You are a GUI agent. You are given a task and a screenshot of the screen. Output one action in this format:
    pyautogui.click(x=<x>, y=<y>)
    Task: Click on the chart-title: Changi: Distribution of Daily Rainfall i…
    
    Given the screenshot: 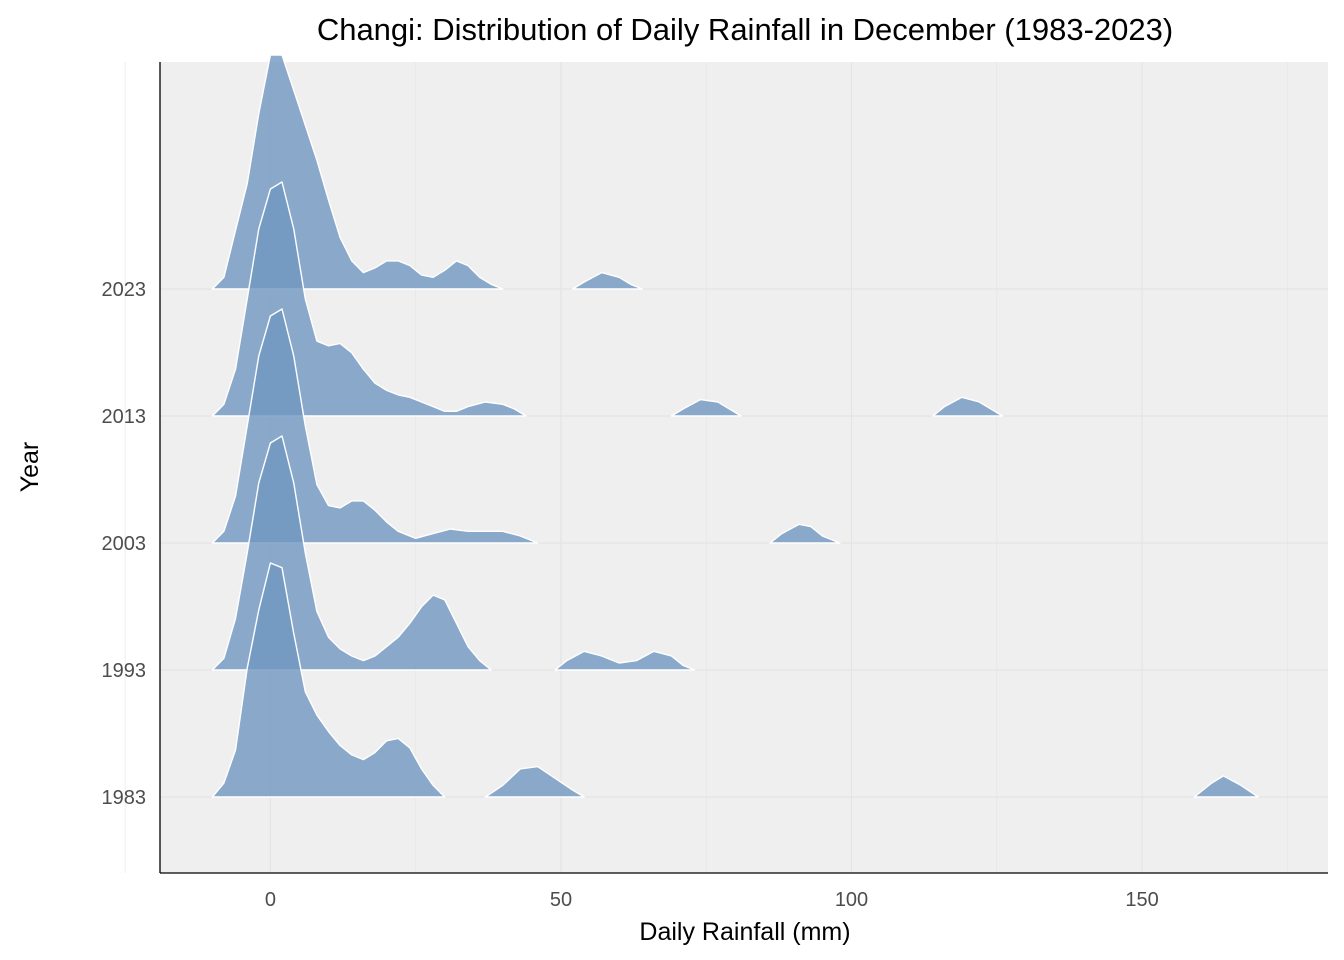 What is the action you would take?
    pyautogui.click(x=745, y=29)
    